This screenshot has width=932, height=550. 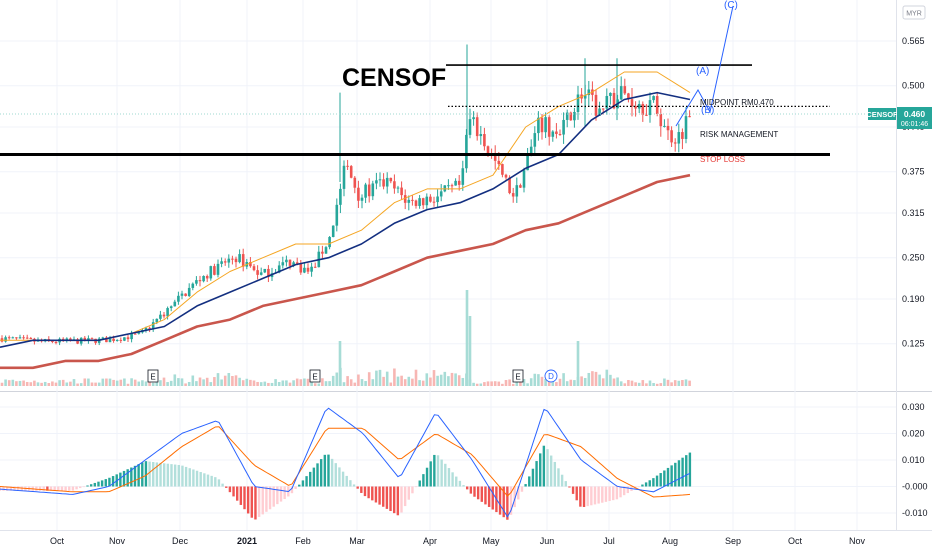 What do you see at coordinates (913, 258) in the screenshot?
I see `price-tick-label: 0.250` at bounding box center [913, 258].